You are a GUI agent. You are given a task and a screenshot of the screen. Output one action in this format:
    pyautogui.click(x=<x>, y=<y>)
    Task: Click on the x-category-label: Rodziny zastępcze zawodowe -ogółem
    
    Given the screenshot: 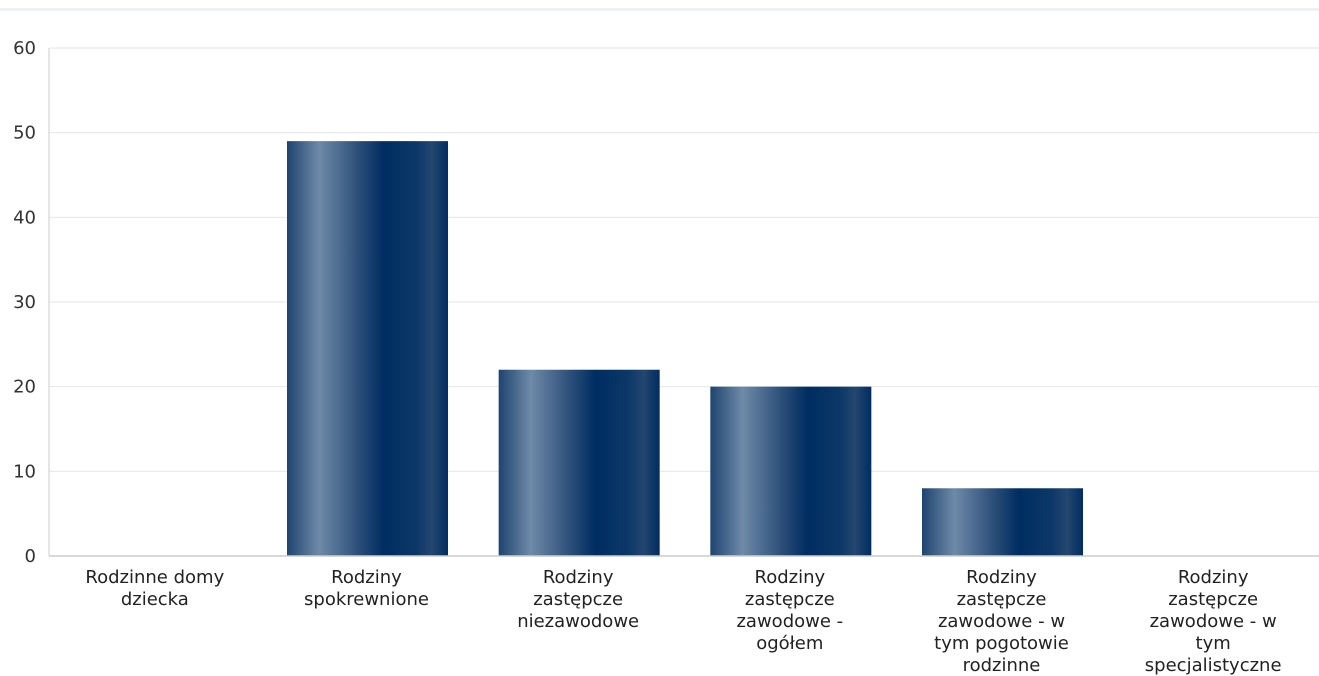 What is the action you would take?
    pyautogui.click(x=789, y=610)
    